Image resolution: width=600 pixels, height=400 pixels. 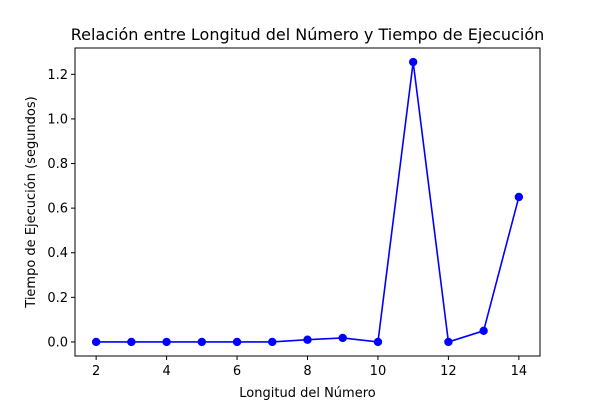 What do you see at coordinates (57, 298) in the screenshot?
I see `y-tick-label: 0.2` at bounding box center [57, 298].